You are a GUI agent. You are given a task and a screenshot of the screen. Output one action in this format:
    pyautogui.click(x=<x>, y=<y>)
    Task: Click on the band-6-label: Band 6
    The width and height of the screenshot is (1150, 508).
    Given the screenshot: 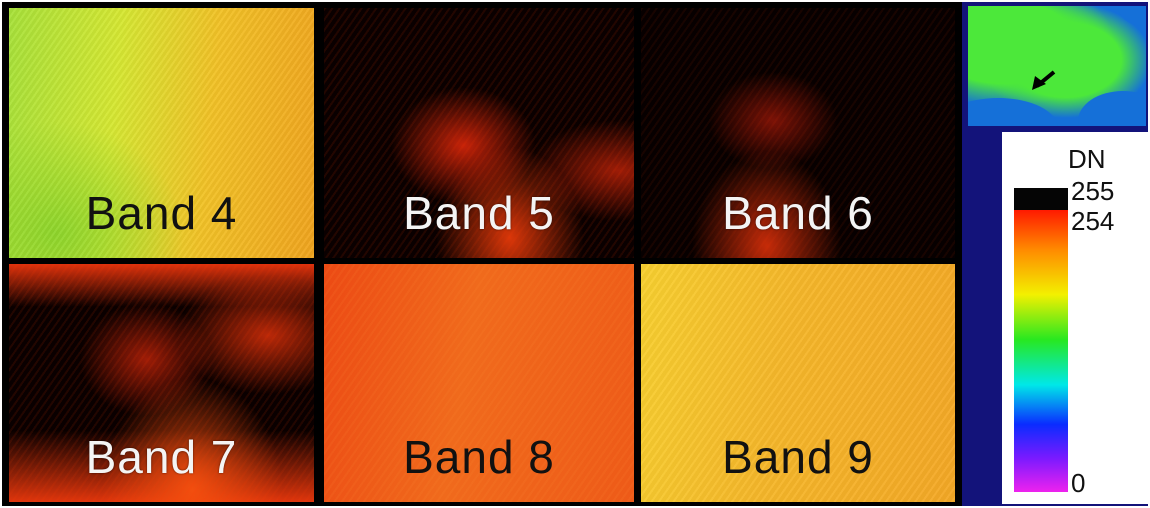 What is the action you would take?
    pyautogui.click(x=798, y=213)
    